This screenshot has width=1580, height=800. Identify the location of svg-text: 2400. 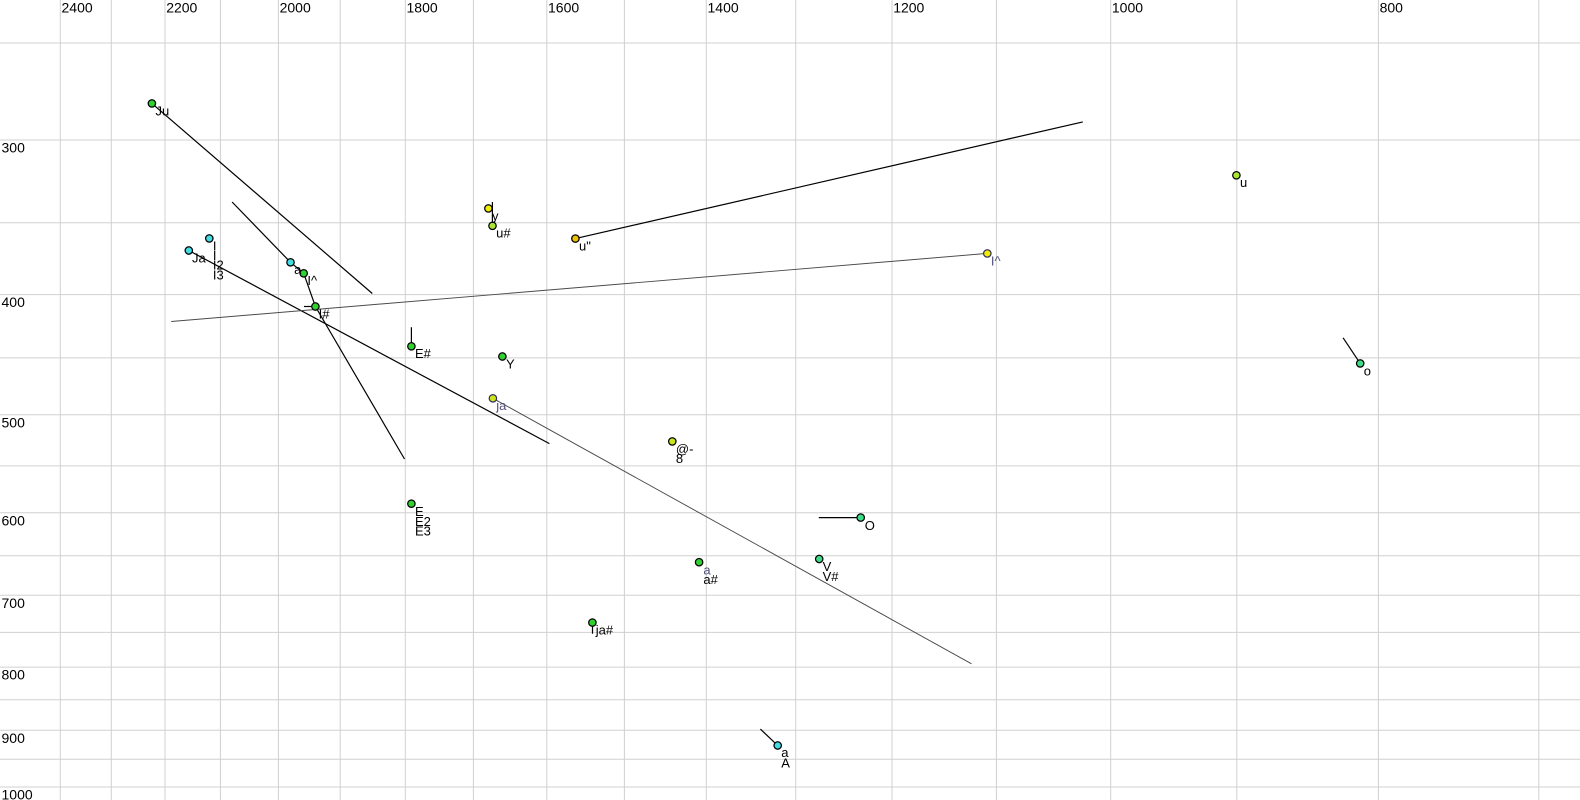
(77, 7).